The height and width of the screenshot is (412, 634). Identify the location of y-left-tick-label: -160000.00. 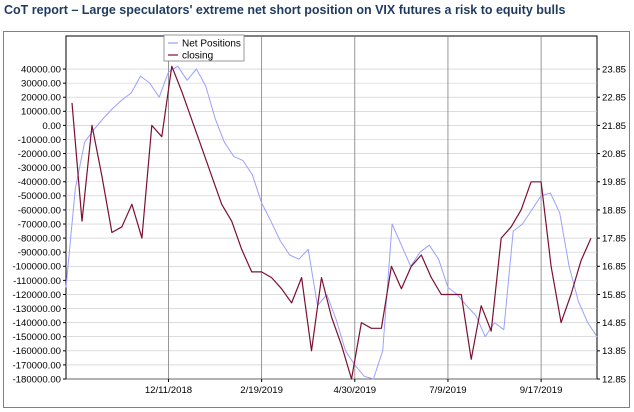
(36, 351).